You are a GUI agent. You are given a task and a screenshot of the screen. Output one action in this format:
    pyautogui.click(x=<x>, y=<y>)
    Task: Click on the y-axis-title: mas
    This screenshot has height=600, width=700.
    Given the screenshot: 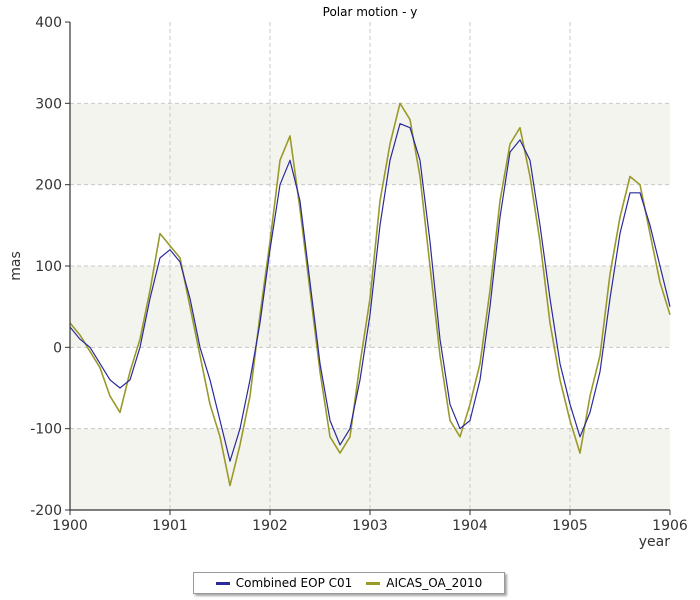 What is the action you would take?
    pyautogui.click(x=16, y=266)
    